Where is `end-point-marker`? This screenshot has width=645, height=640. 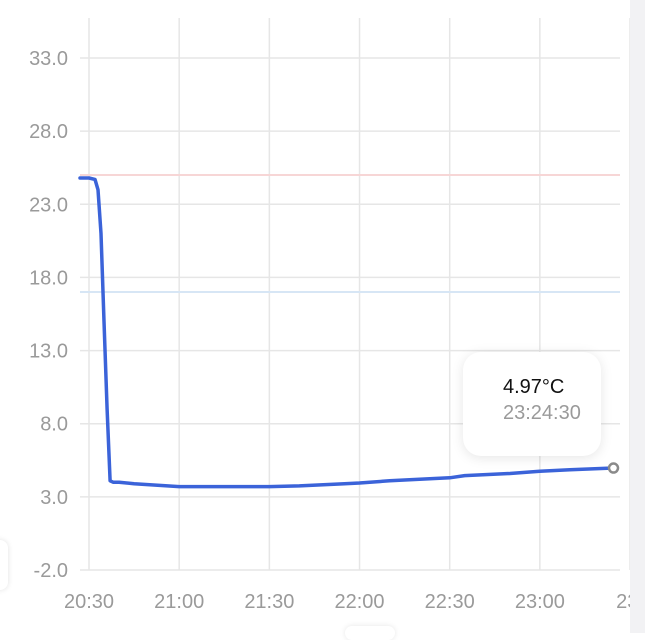 end-point-marker is located at coordinates (613, 468).